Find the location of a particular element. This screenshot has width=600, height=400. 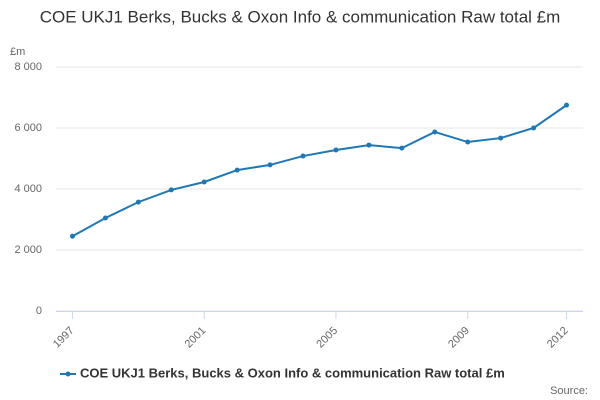

x-tick-label: 2005 is located at coordinates (327, 338).